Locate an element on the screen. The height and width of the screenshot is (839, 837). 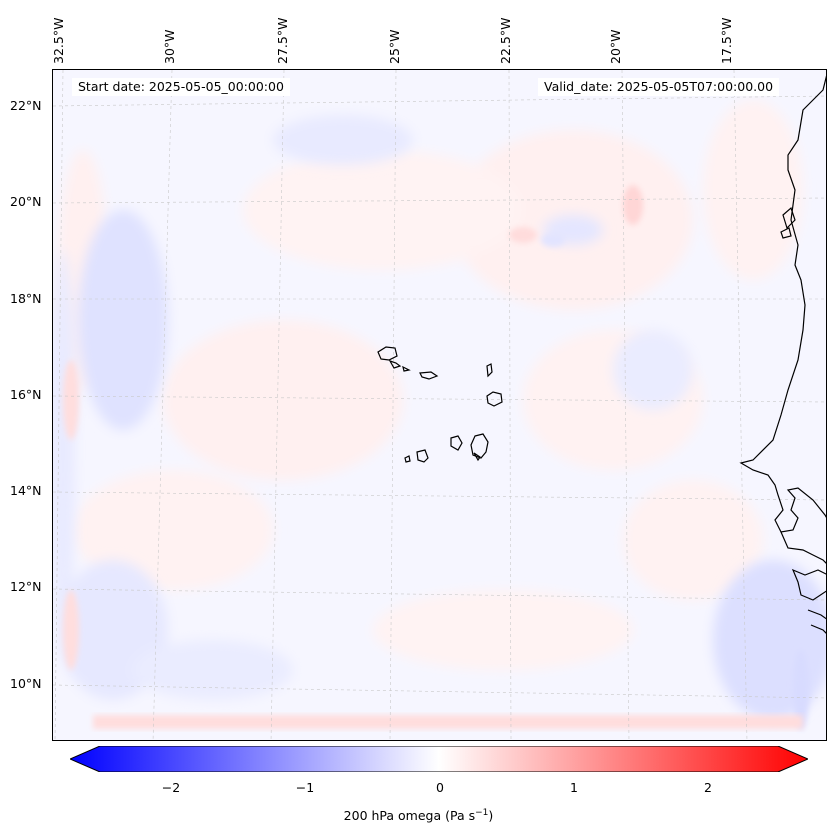
lat-label-12n: 12°N is located at coordinates (26, 586).